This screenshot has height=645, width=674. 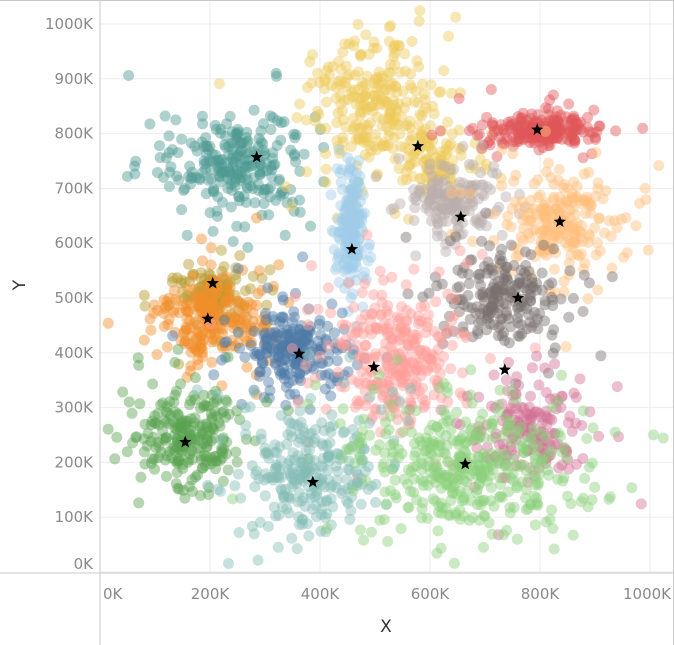 I want to click on x-tick-label: 400K, so click(x=321, y=594).